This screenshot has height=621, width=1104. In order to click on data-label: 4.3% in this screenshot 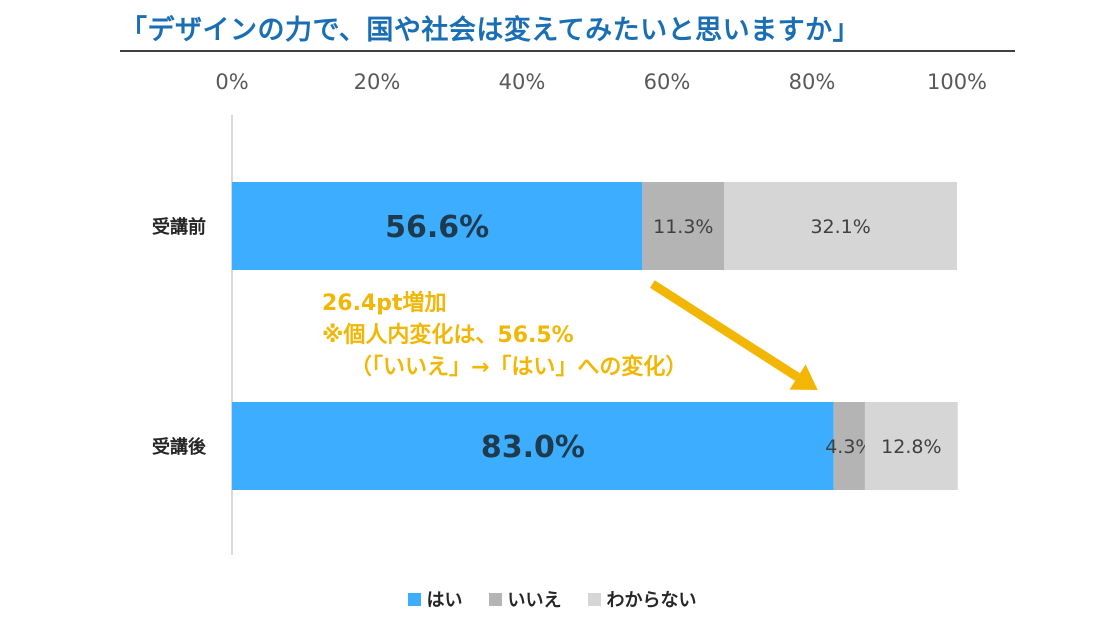, I will do `click(849, 447)`.